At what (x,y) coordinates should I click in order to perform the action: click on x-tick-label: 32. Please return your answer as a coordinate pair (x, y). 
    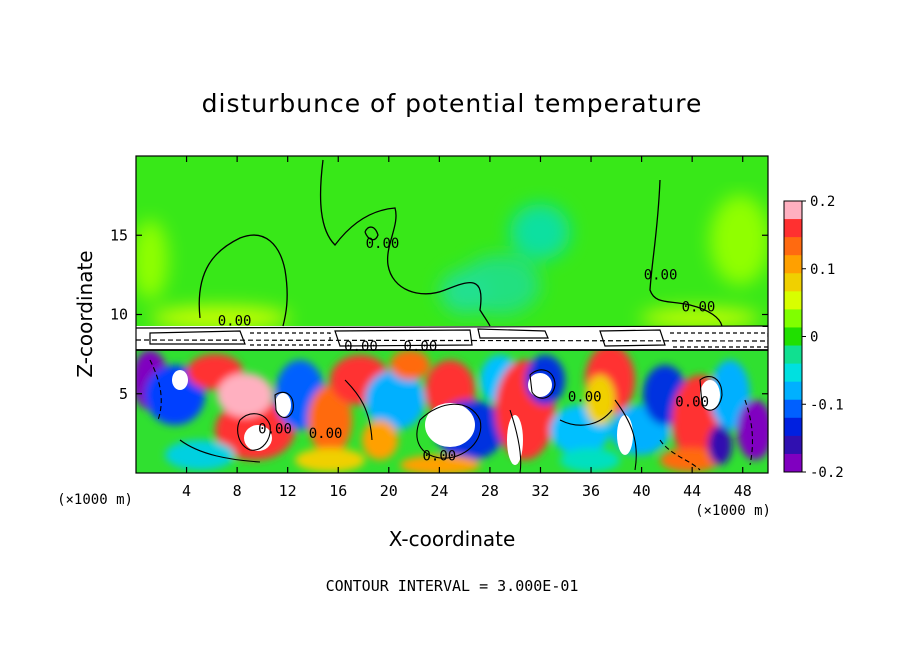
    Looking at the image, I should click on (540, 491).